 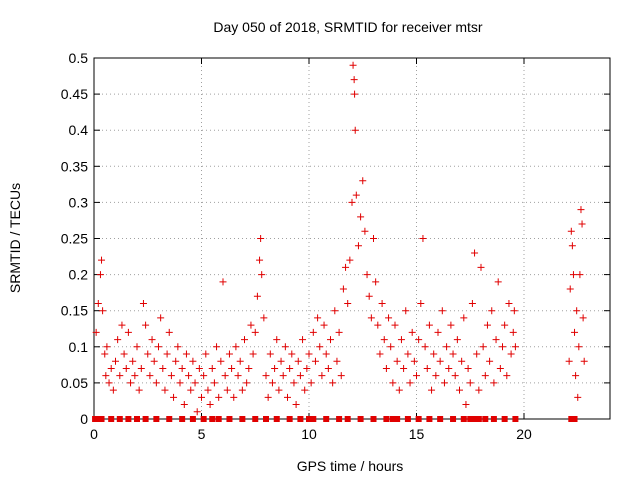 What do you see at coordinates (202, 434) in the screenshot?
I see `x-tick-label: 5` at bounding box center [202, 434].